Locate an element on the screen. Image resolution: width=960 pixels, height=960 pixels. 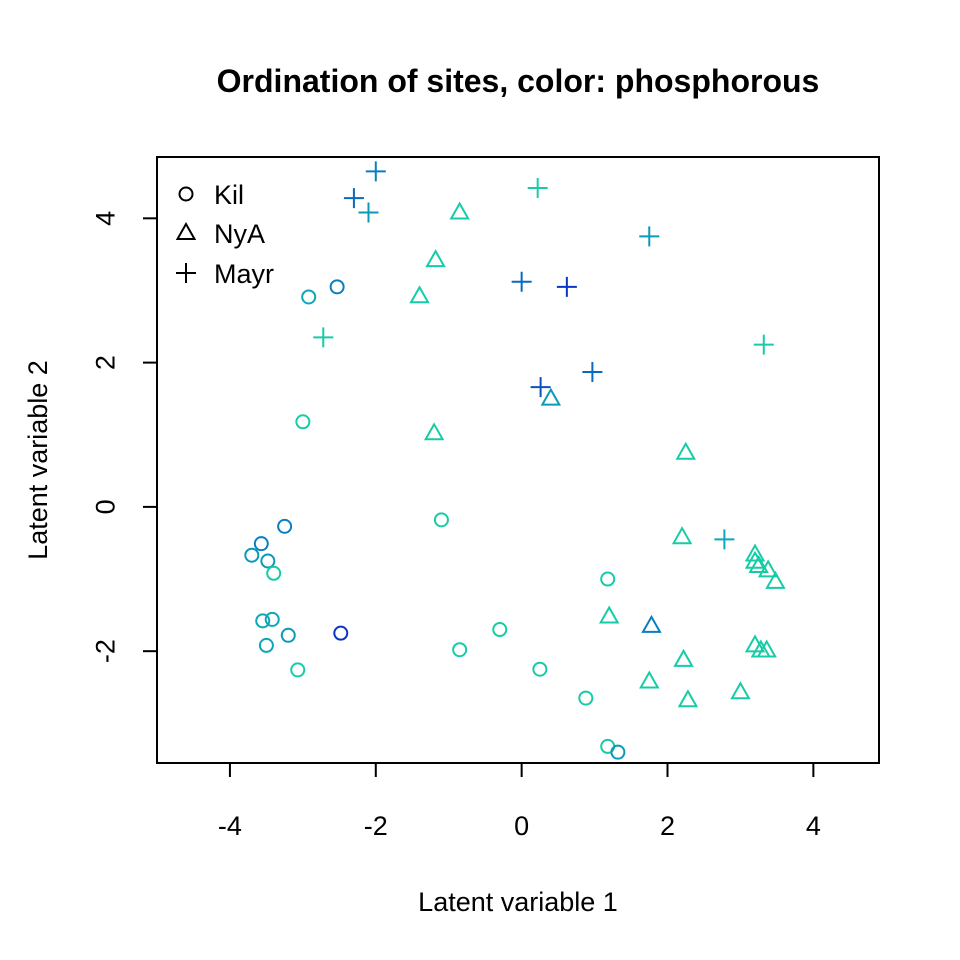
legend-marker-circle is located at coordinates (186, 194).